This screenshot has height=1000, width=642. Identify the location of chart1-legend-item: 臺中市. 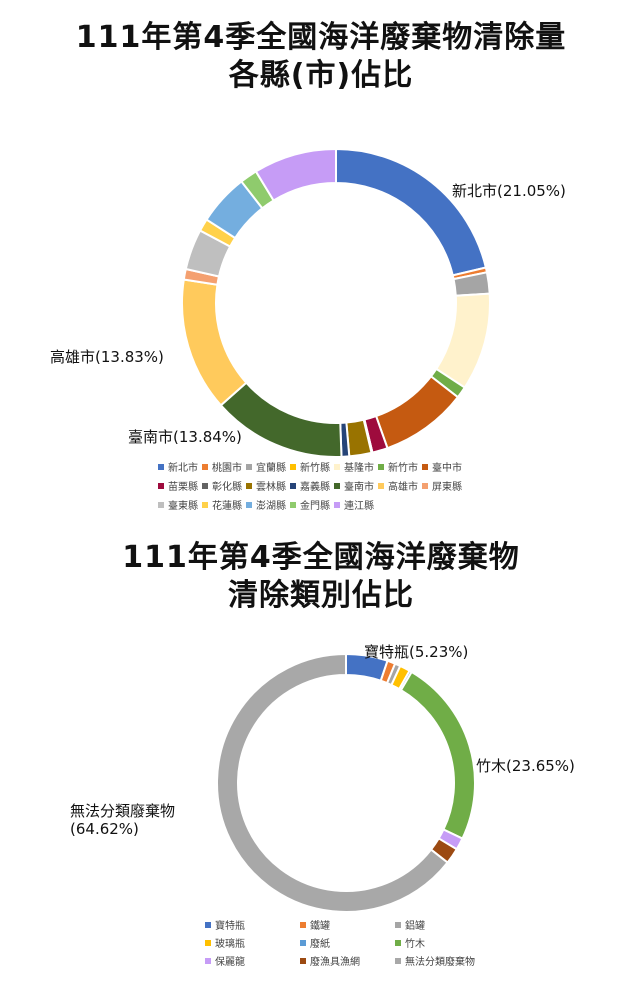
(442, 466).